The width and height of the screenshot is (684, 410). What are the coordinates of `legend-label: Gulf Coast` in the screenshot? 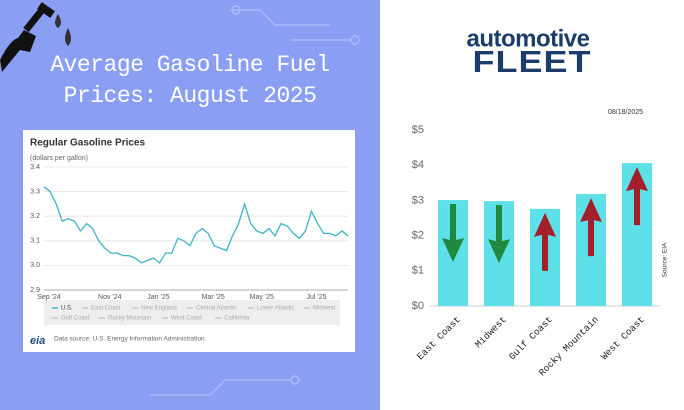 It's located at (75, 319).